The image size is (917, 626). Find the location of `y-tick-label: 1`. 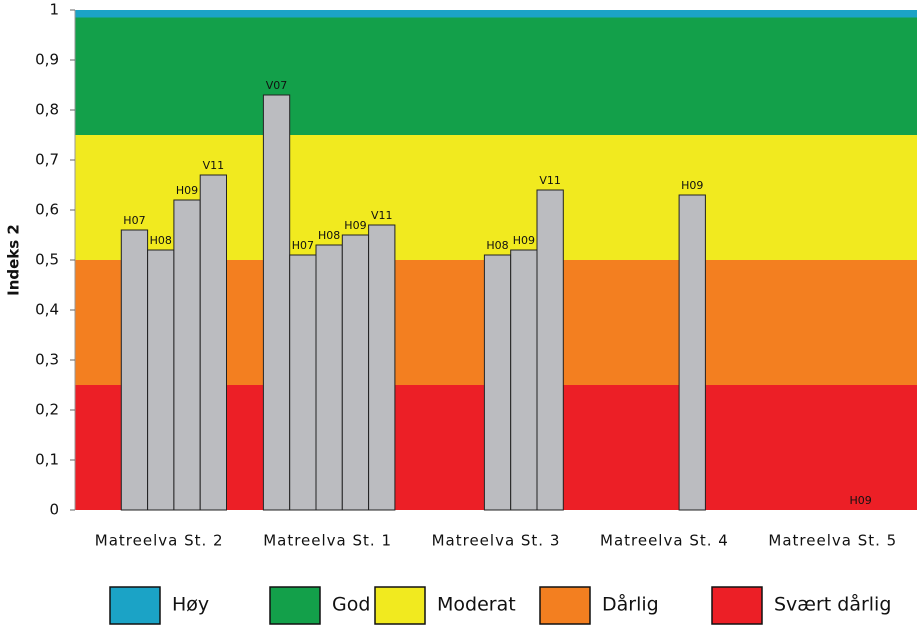

y-tick-label: 1 is located at coordinates (54, 10).